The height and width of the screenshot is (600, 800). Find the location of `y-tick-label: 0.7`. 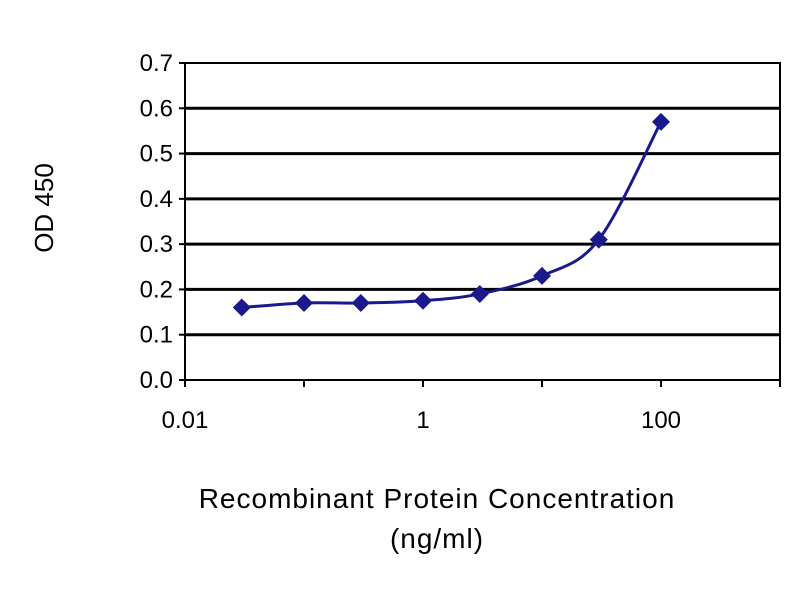

y-tick-label: 0.7 is located at coordinates (156, 63).